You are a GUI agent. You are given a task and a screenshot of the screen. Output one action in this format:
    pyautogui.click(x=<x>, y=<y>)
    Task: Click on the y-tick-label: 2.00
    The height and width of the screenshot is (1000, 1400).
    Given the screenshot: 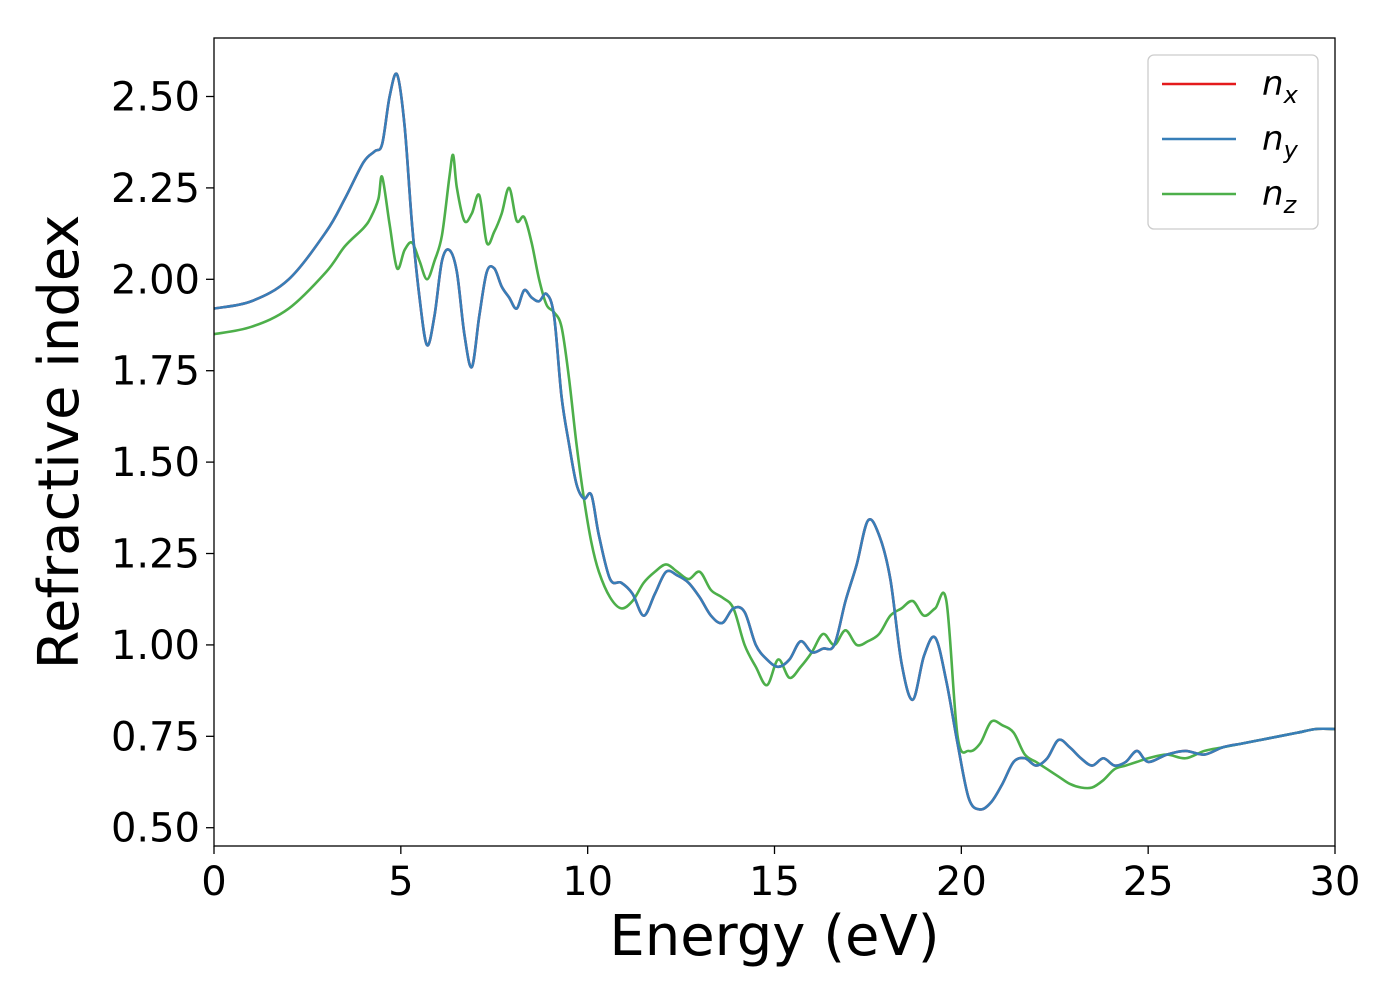 What is the action you would take?
    pyautogui.click(x=155, y=280)
    